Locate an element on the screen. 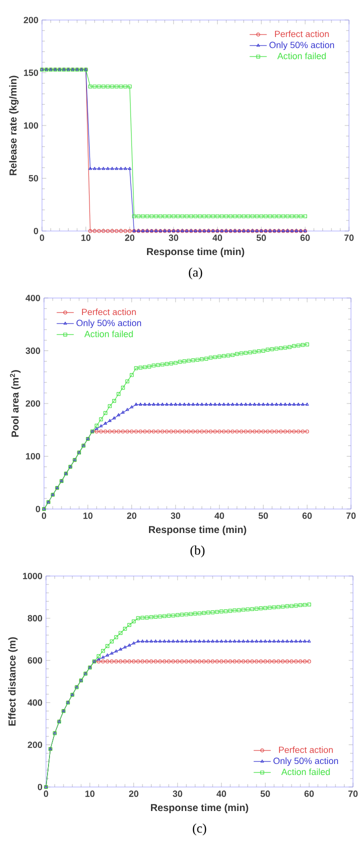 The height and width of the screenshot is (841, 360). y-axis-title: Effect distance (m) is located at coordinates (13, 681).